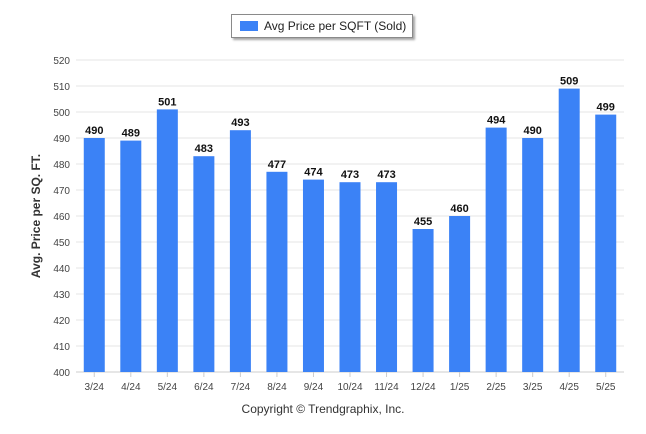  Describe the element at coordinates (459, 209) in the screenshot. I see `data-label: 460` at that location.